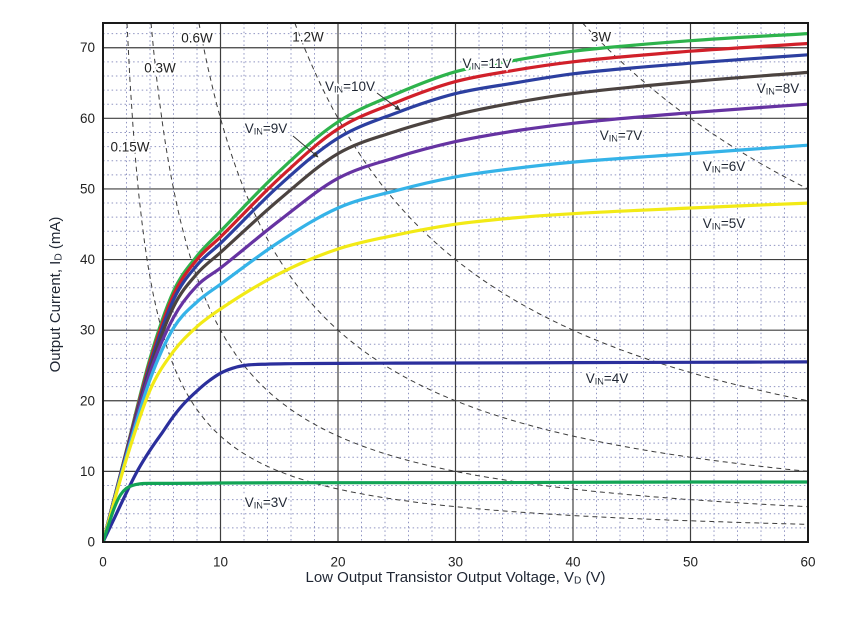  I want to click on x-tick-label-60: 60, so click(807, 562).